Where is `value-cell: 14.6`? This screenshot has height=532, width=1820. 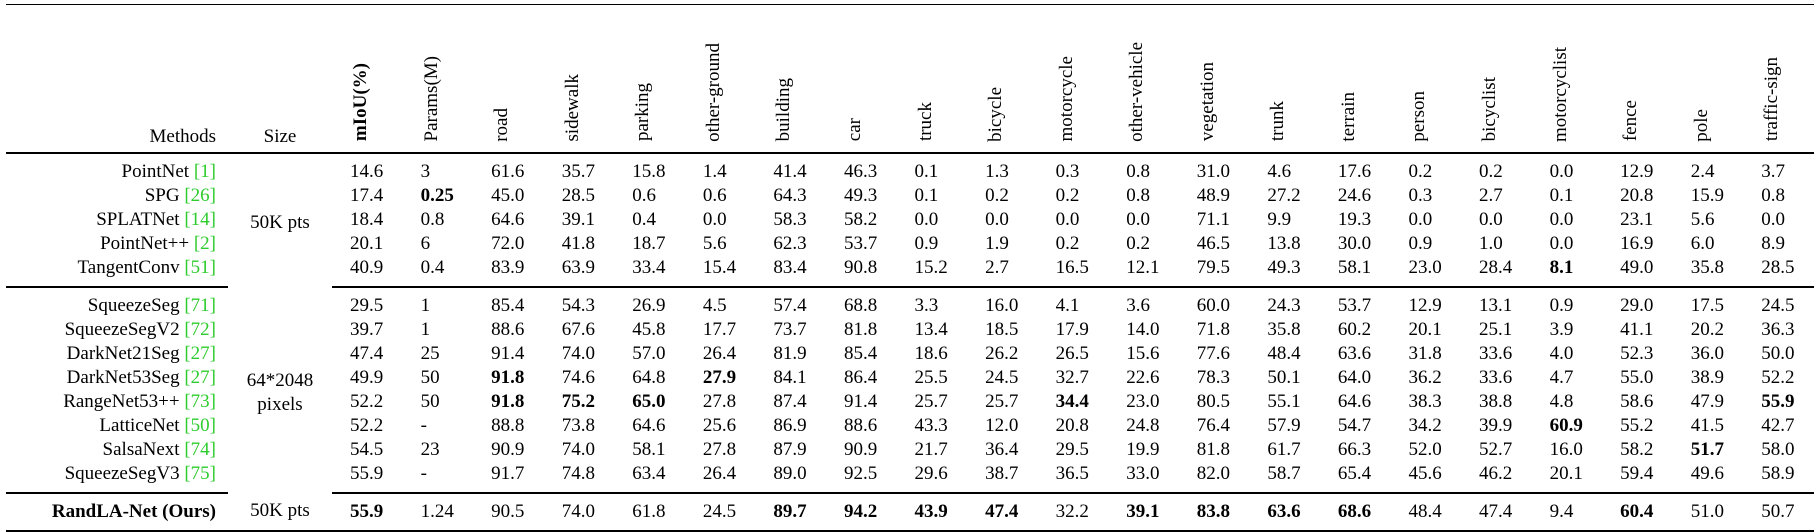 value-cell: 14.6 is located at coordinates (367, 171).